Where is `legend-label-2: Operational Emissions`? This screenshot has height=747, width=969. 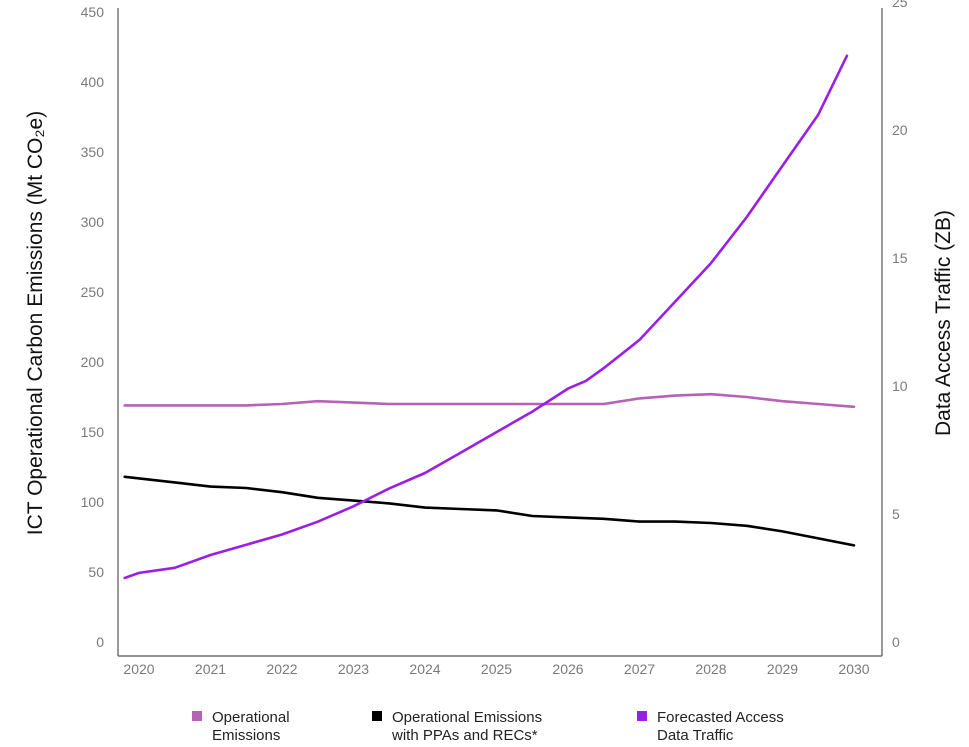
legend-label-2: Operational Emissions is located at coordinates (467, 717).